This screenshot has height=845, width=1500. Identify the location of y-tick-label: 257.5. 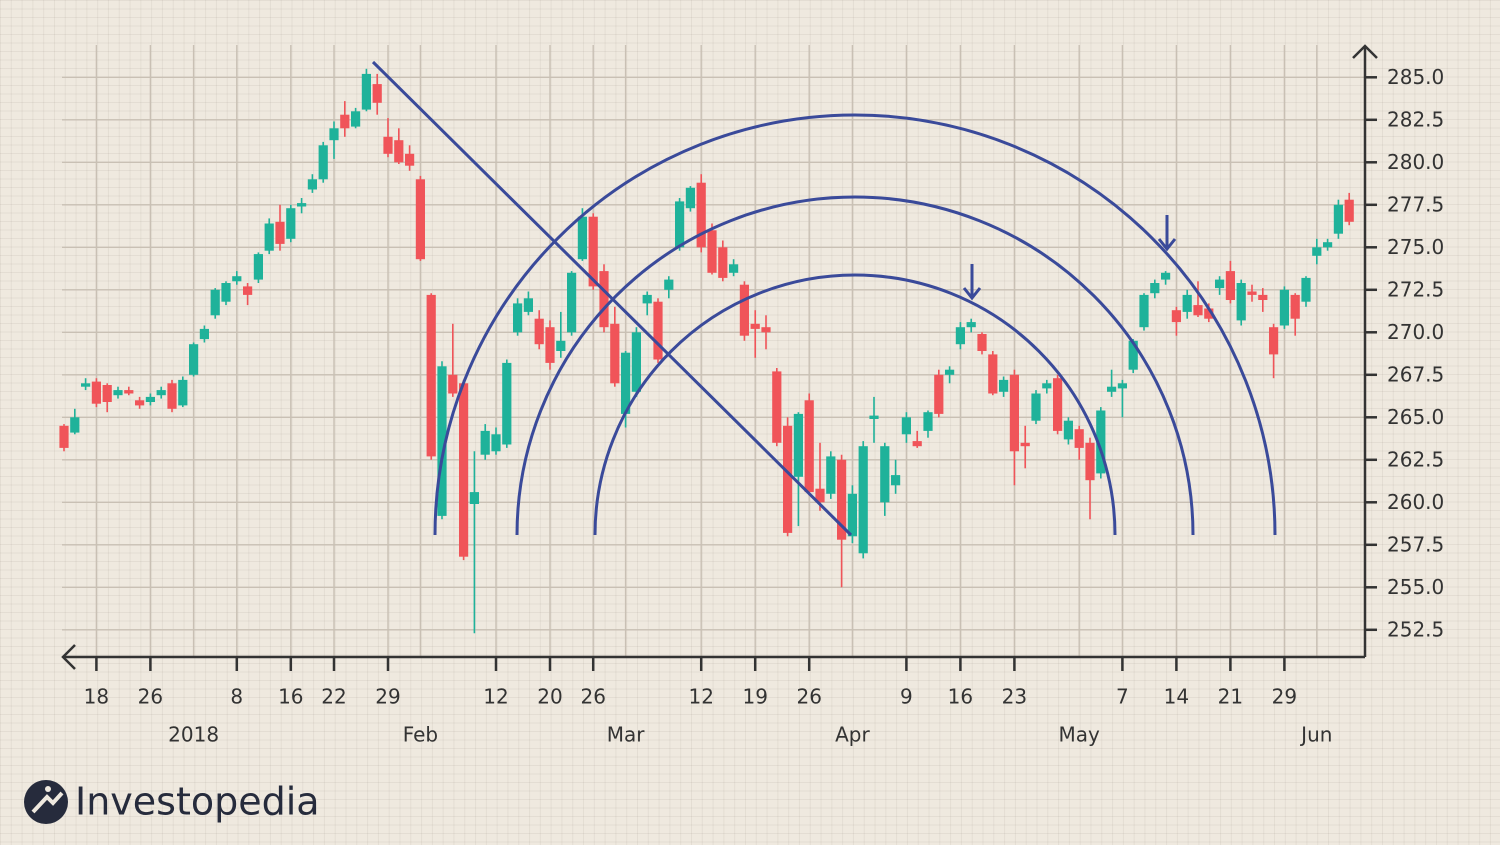
(1415, 544).